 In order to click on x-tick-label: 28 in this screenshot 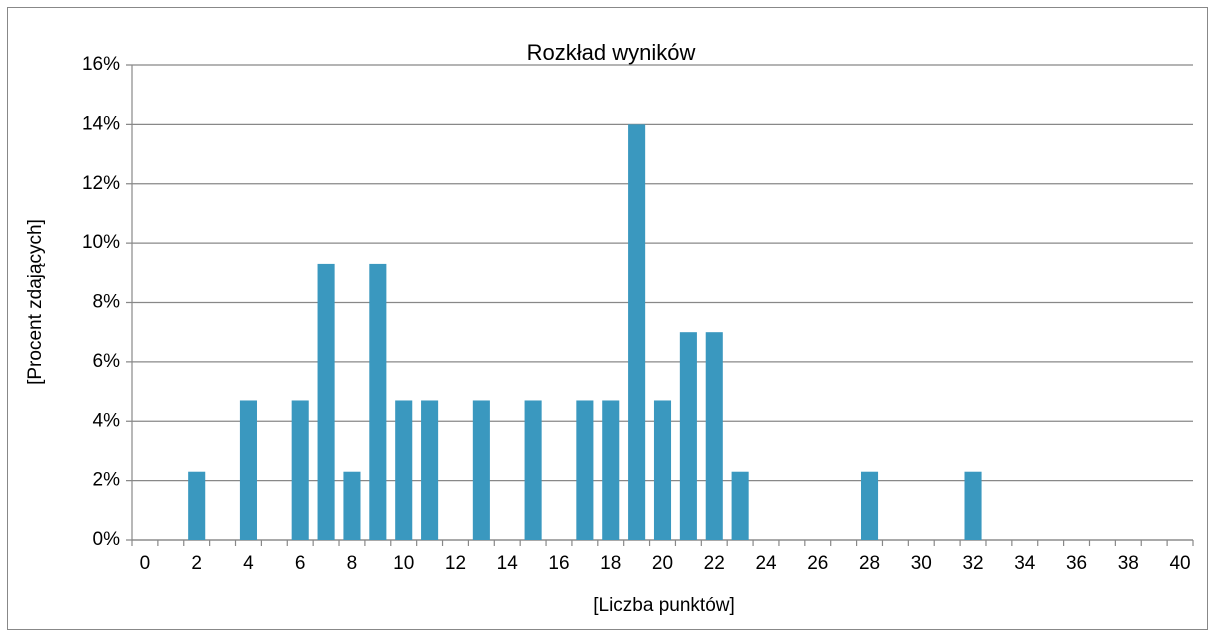, I will do `click(869, 563)`.